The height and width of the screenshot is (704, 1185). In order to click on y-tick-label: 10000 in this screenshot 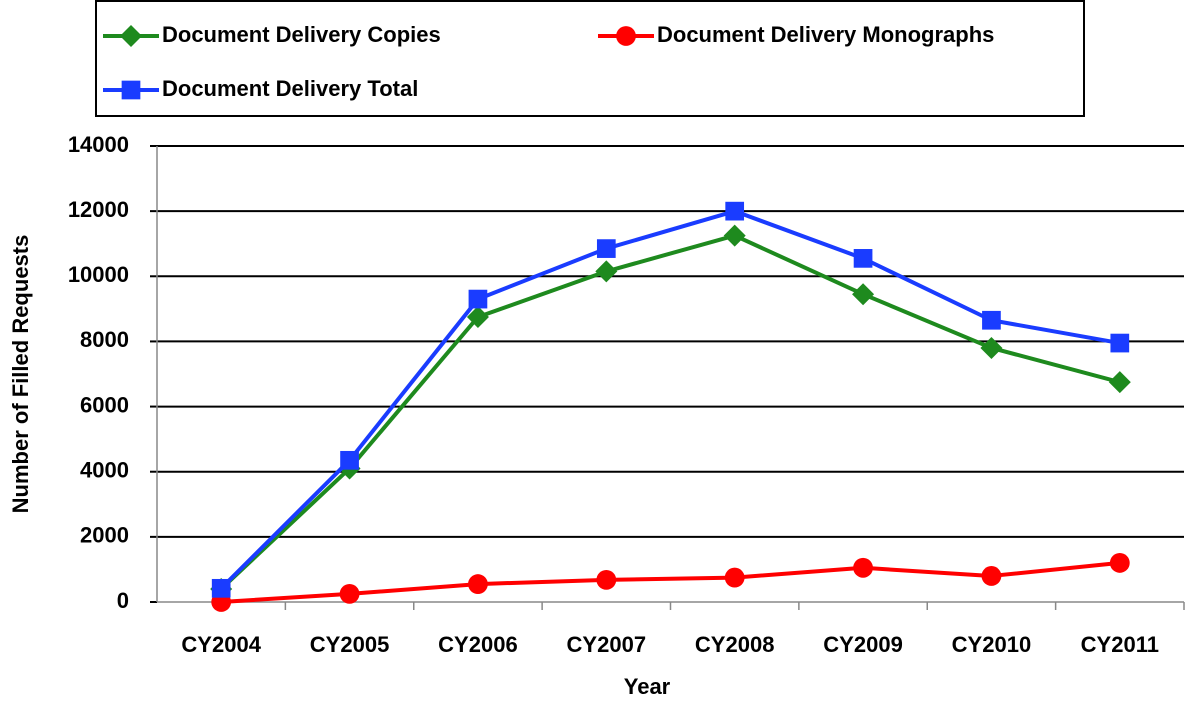, I will do `click(98, 274)`.